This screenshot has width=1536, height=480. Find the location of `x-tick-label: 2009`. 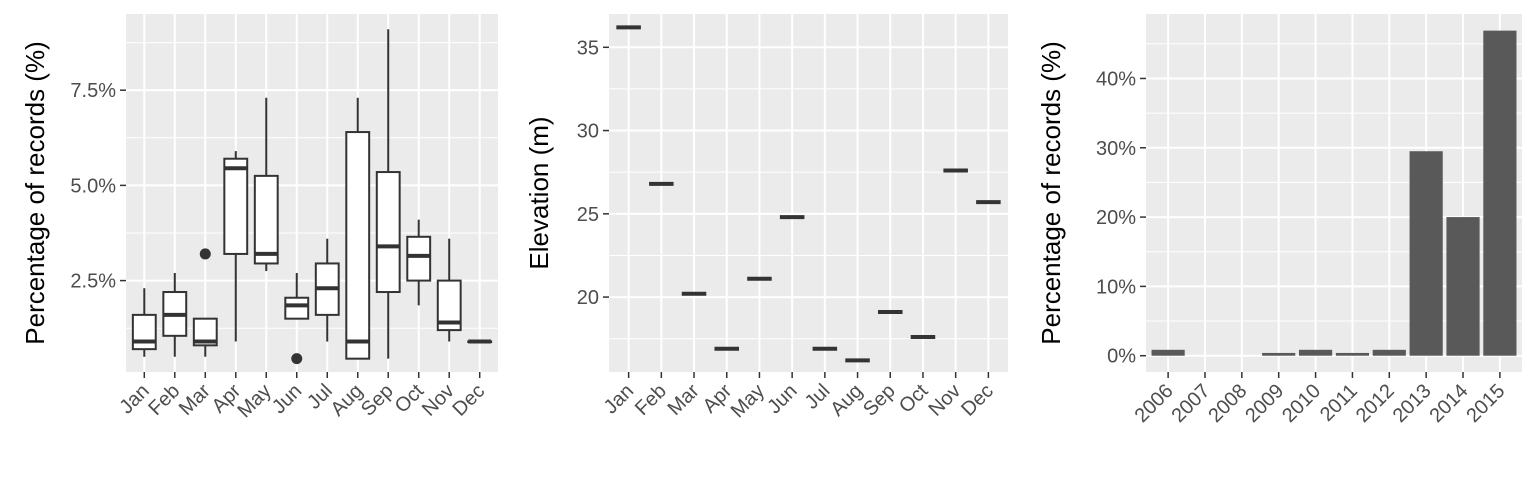

x-tick-label: 2009 is located at coordinates (1264, 403).